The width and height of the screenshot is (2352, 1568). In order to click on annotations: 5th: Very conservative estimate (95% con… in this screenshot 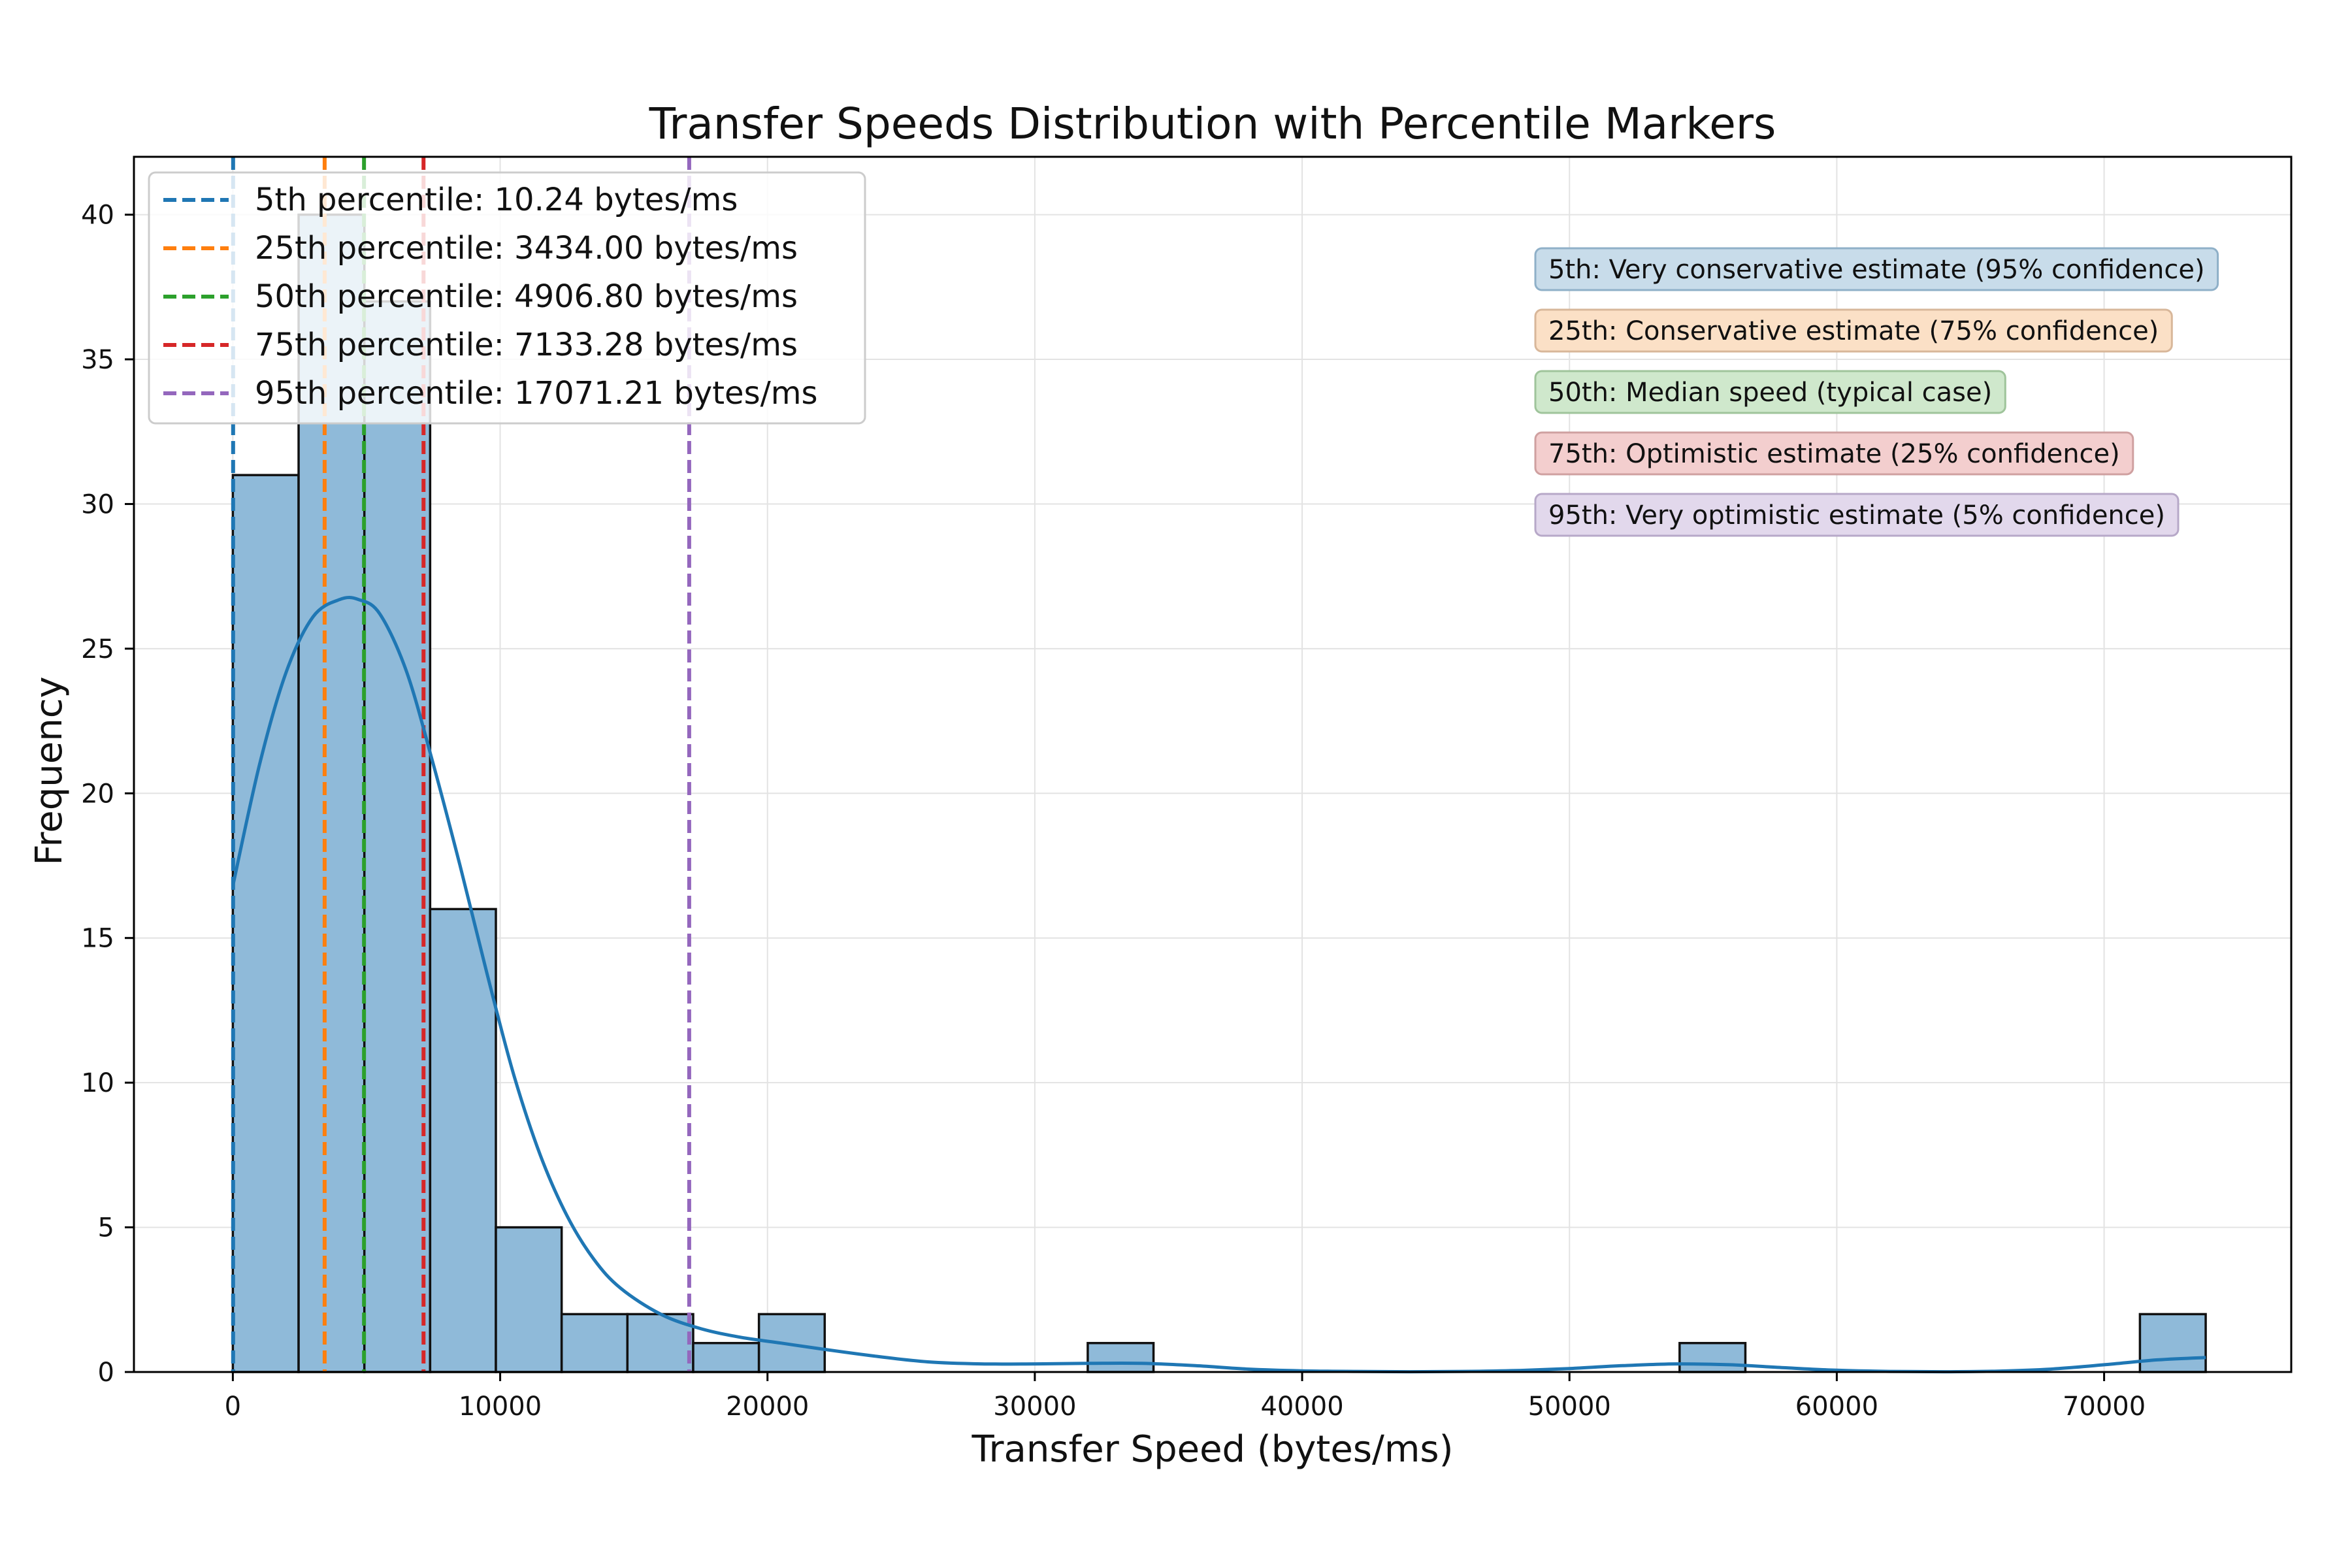, I will do `click(1876, 392)`.